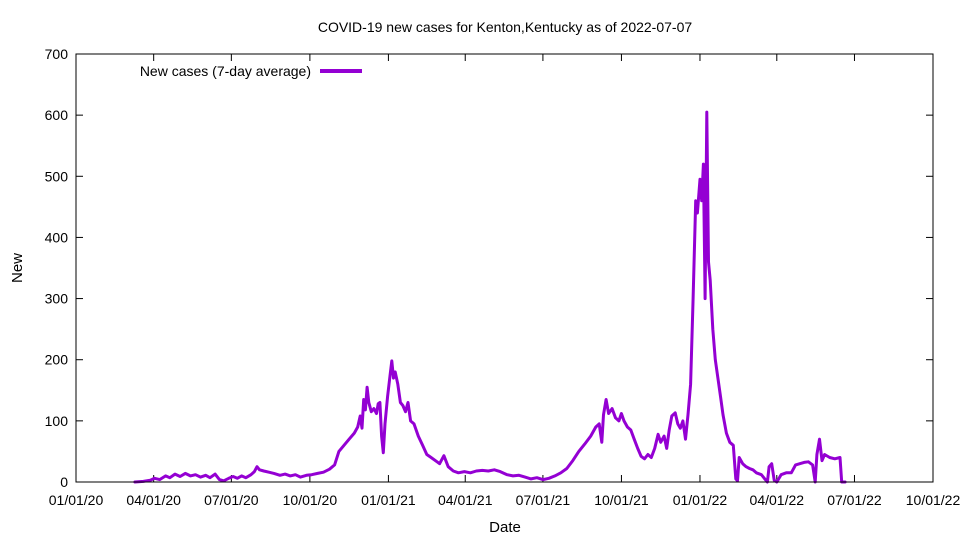 Image resolution: width=960 pixels, height=540 pixels. Describe the element at coordinates (388, 500) in the screenshot. I see `x-tick-label: 01/01/21` at that location.